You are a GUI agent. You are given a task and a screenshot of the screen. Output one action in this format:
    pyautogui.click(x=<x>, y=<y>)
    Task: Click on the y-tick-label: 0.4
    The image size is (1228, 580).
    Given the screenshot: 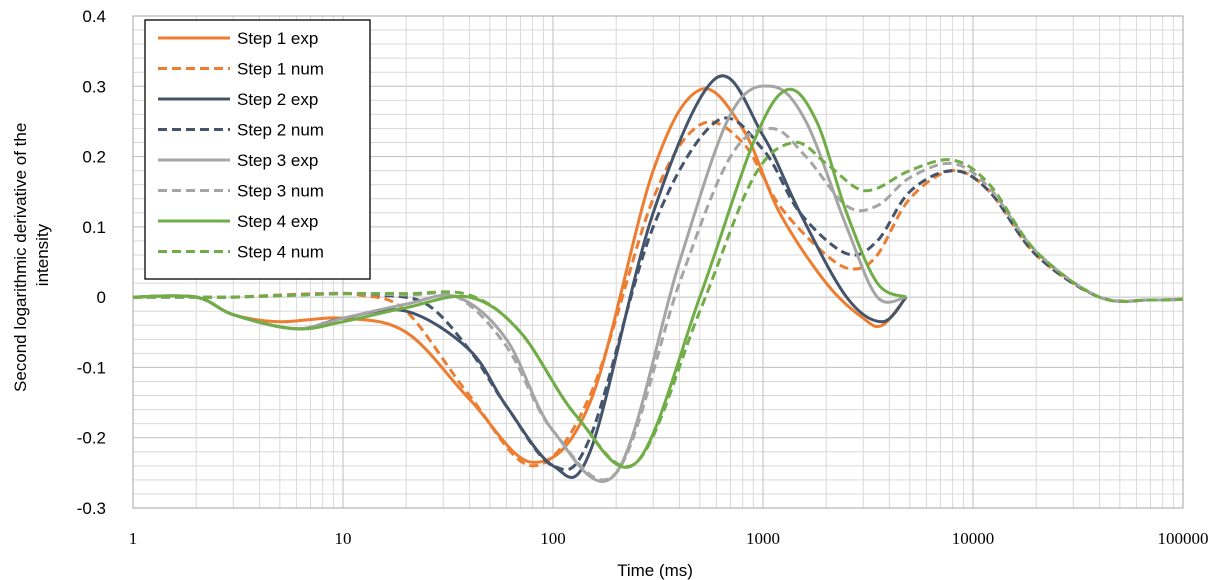 What is the action you would take?
    pyautogui.click(x=94, y=16)
    